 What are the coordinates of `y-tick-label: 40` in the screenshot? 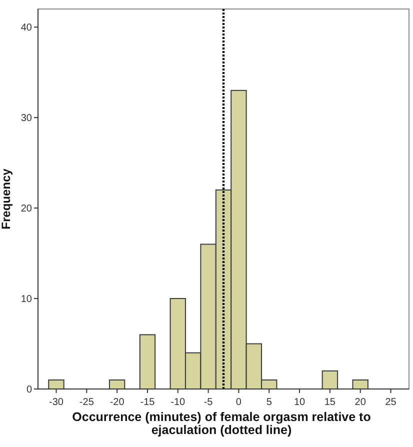 It's located at (26, 28).